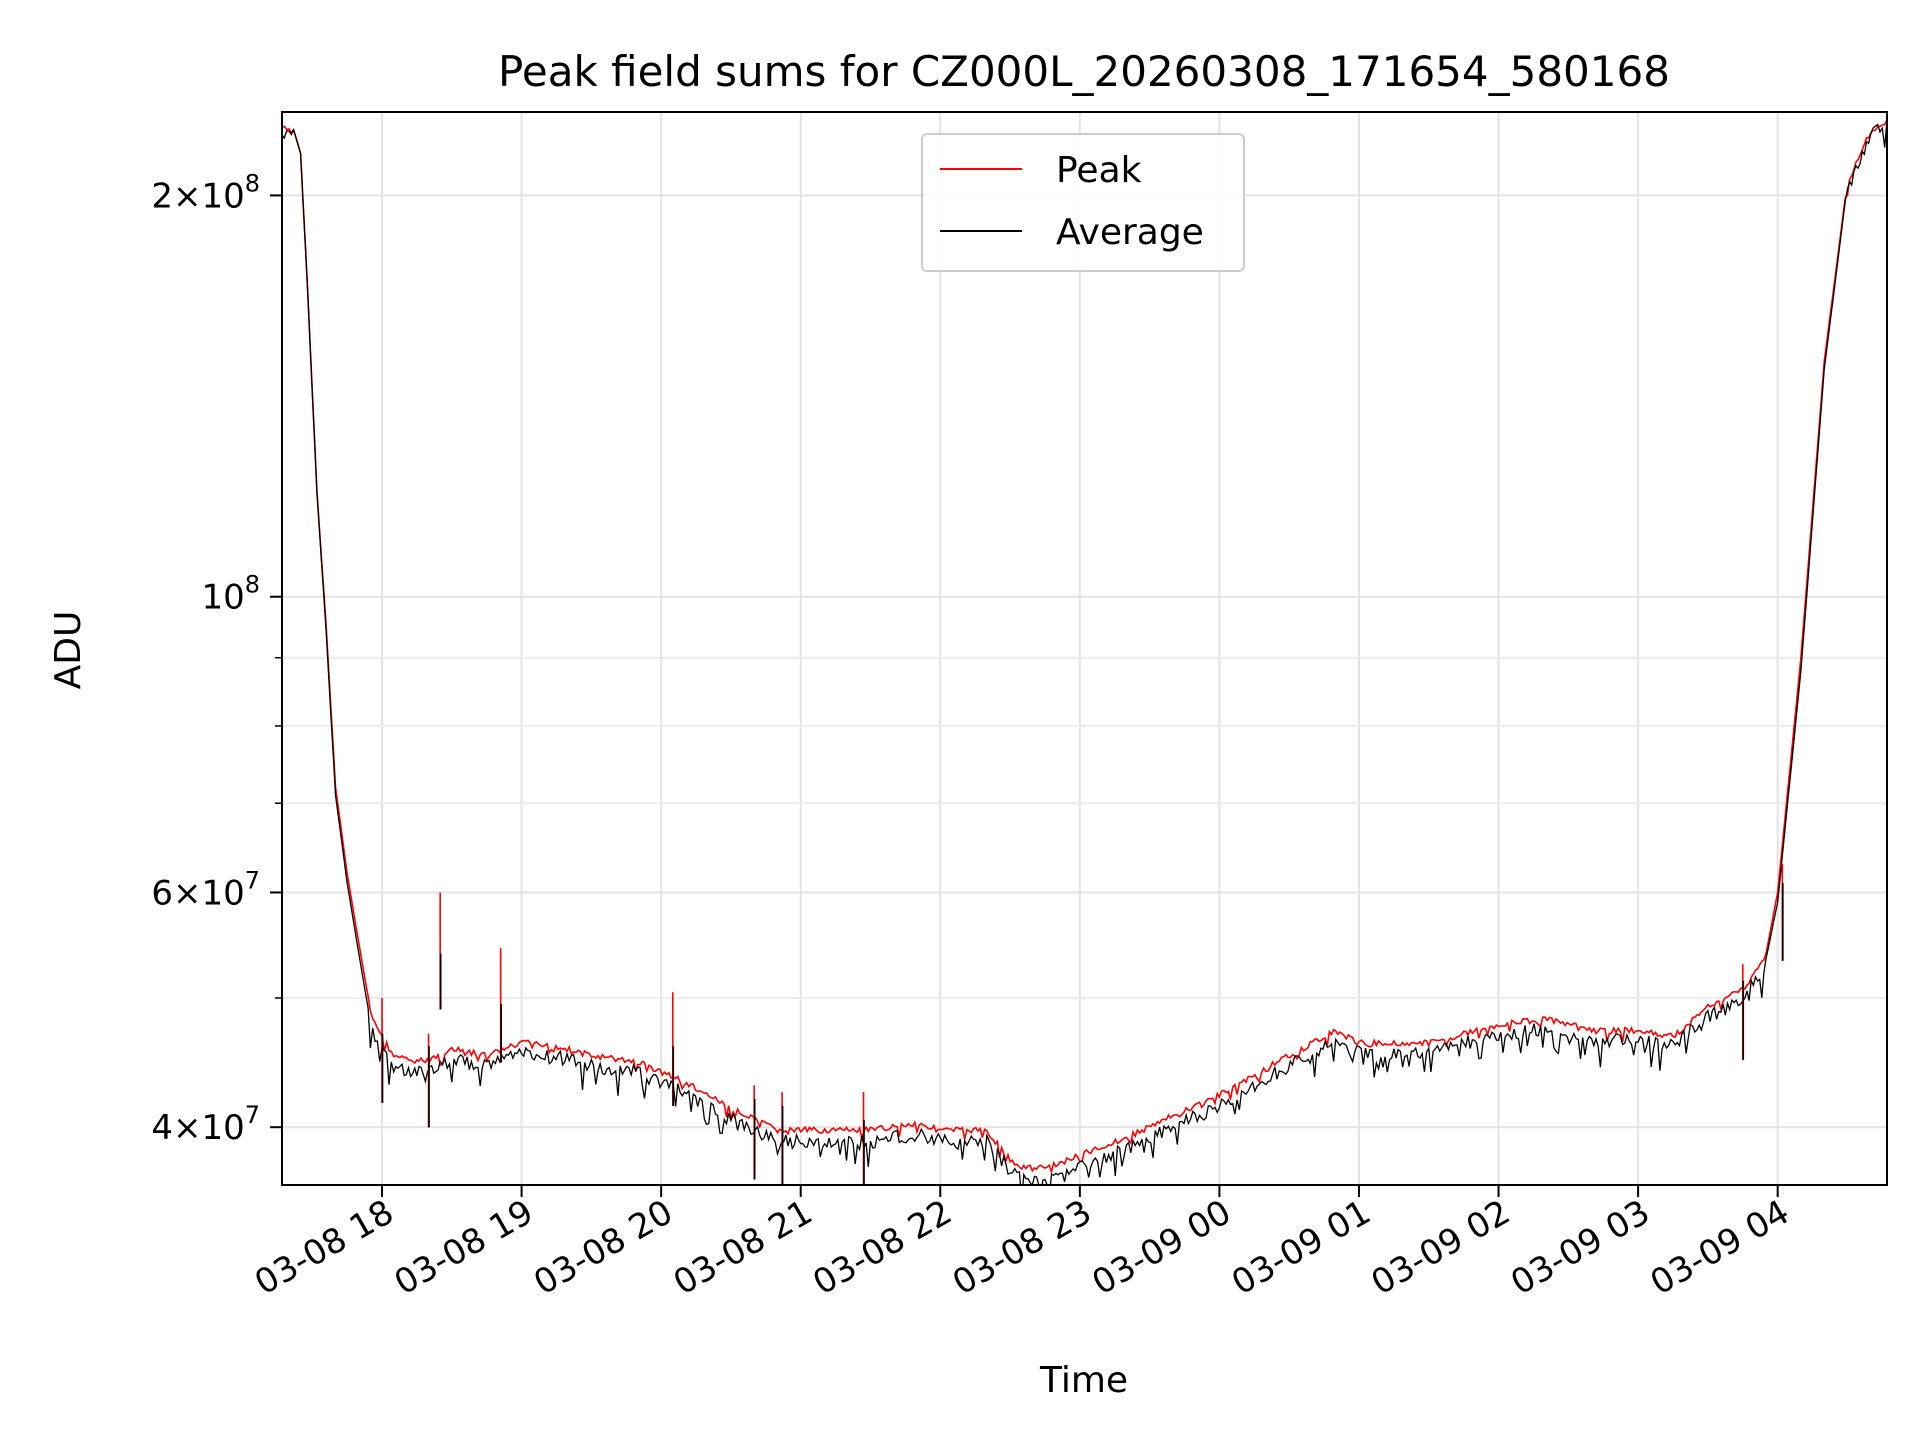 This screenshot has width=1920, height=1440. I want to click on legend-peak-label: Peak, so click(1099, 170).